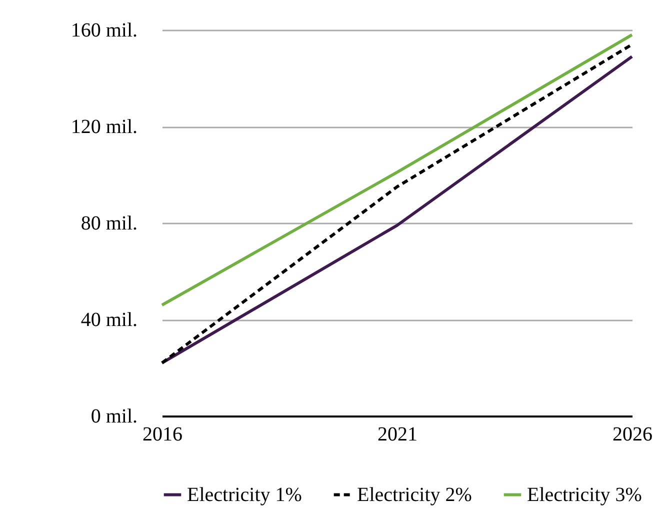 The image size is (660, 517). What do you see at coordinates (109, 320) in the screenshot?
I see `y-tick-label: 40 mil.` at bounding box center [109, 320].